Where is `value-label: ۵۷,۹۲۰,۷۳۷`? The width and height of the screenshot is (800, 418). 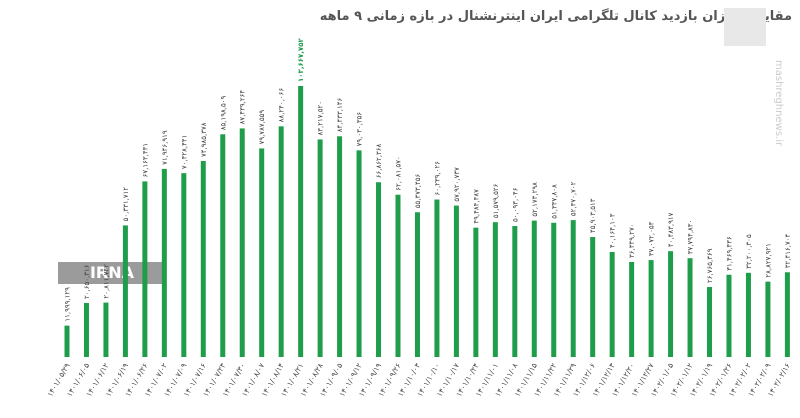 value-label: ۵۷,۹۲۰,۷۳۷ is located at coordinates (457, 184).